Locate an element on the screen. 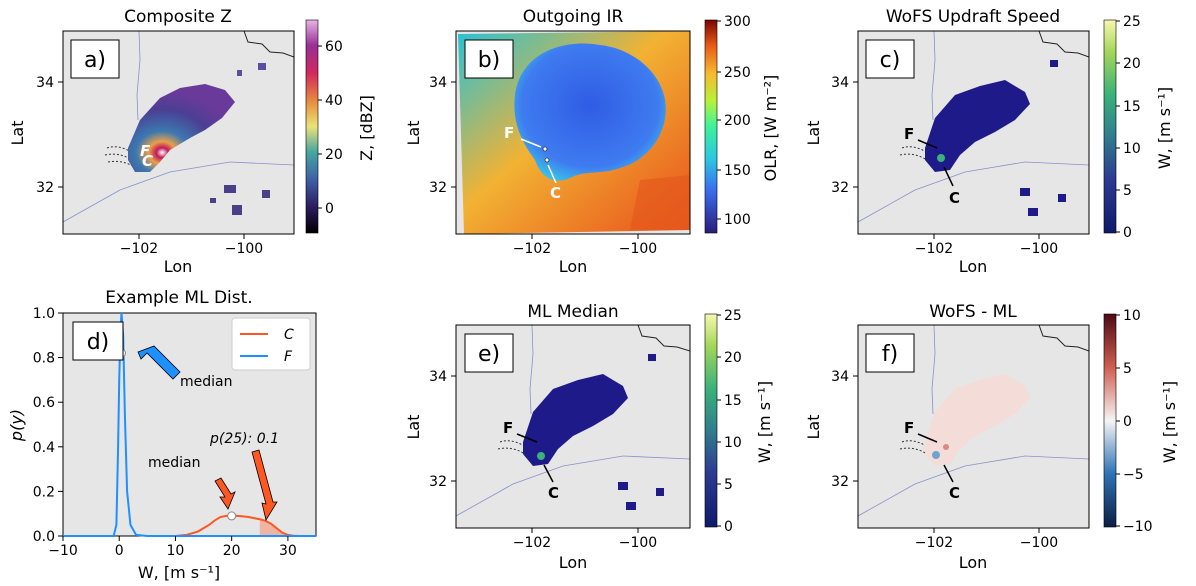 The width and height of the screenshot is (1196, 586). cbar-tick: 10 is located at coordinates (733, 443).